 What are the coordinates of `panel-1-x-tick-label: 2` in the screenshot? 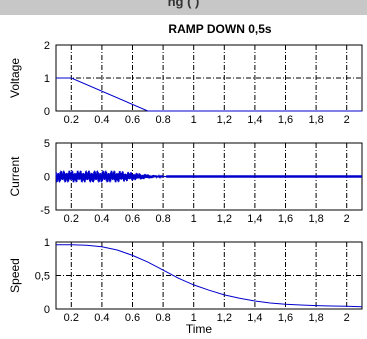 It's located at (347, 120).